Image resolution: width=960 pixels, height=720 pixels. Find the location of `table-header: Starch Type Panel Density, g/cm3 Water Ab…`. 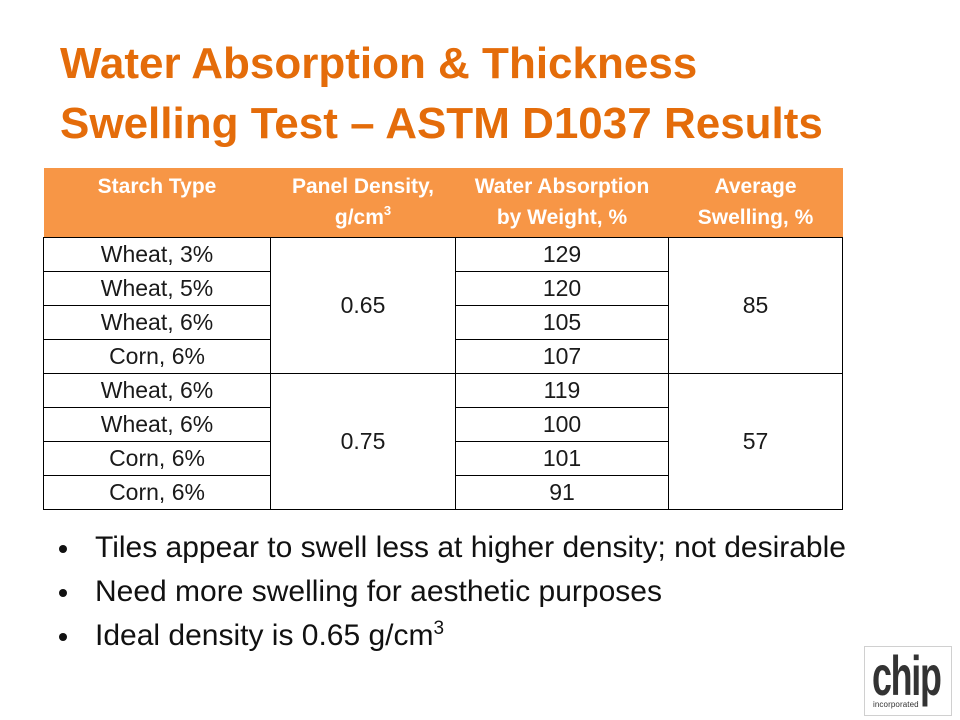

table-header: Starch Type Panel Density, g/cm3 Water Ab… is located at coordinates (443, 202).